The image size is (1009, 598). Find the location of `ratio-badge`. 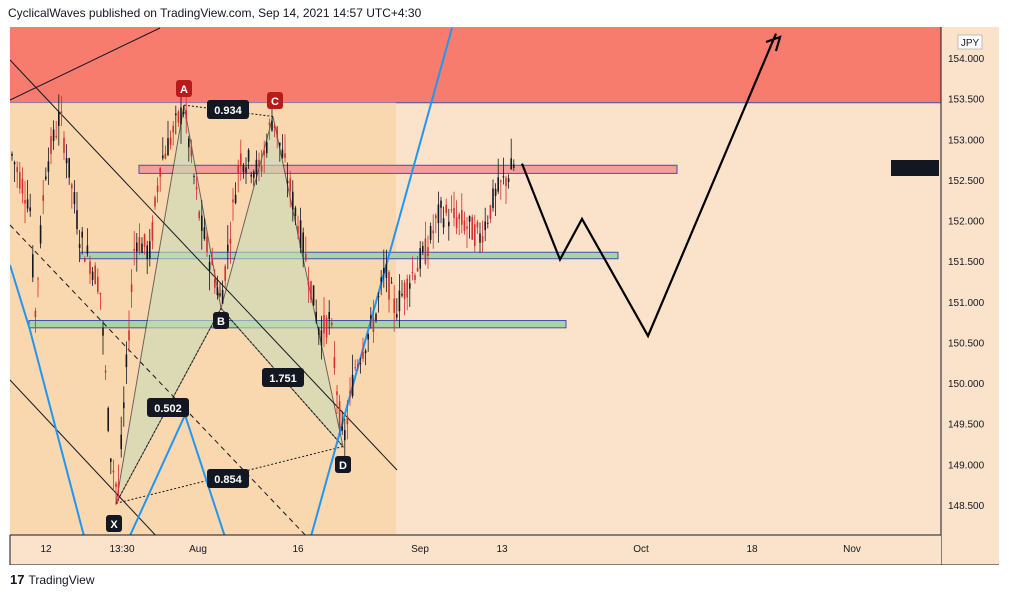

ratio-badge is located at coordinates (168, 407).